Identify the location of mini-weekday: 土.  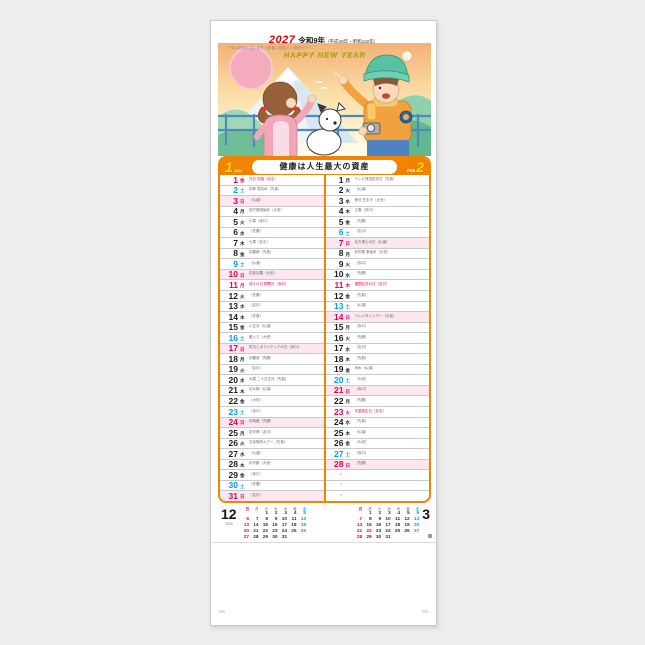
(417, 509).